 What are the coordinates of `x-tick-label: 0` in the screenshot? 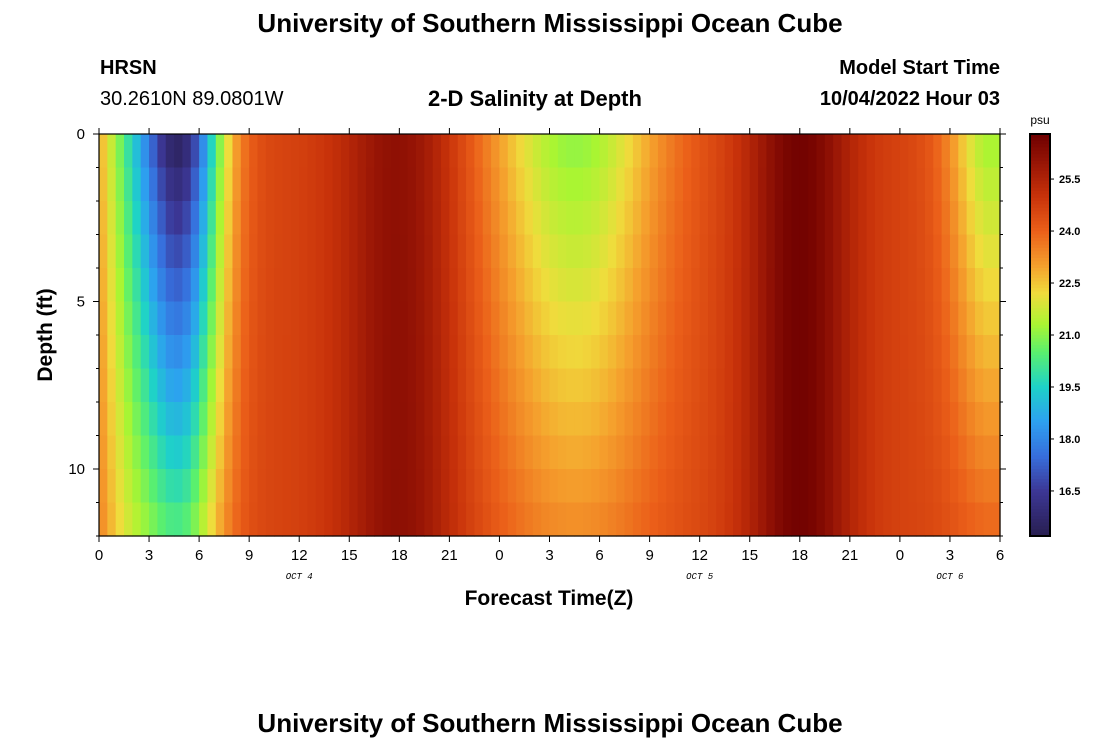 It's located at (499, 555).